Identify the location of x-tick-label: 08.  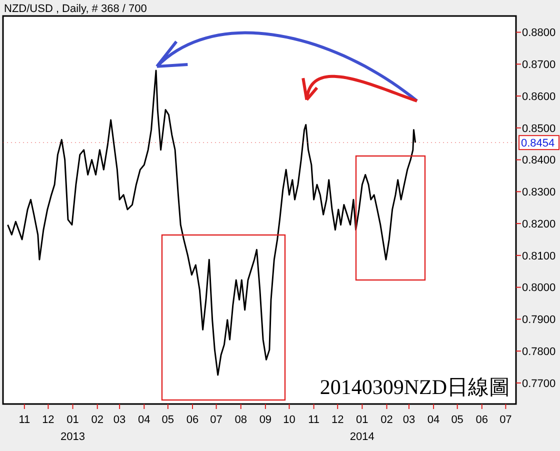
(240, 420).